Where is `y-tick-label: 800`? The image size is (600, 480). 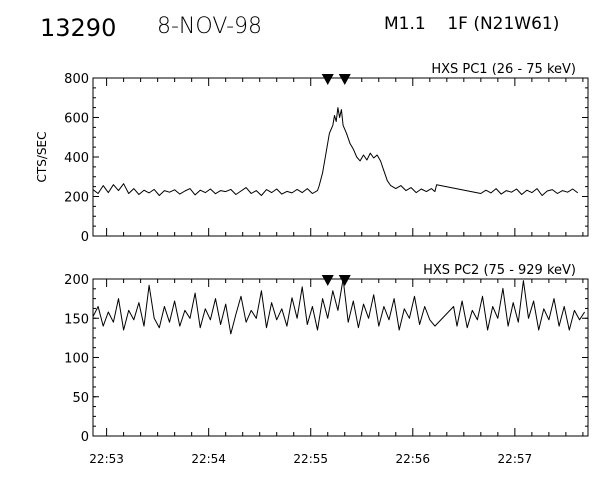
y-tick-label: 800 is located at coordinates (76, 79).